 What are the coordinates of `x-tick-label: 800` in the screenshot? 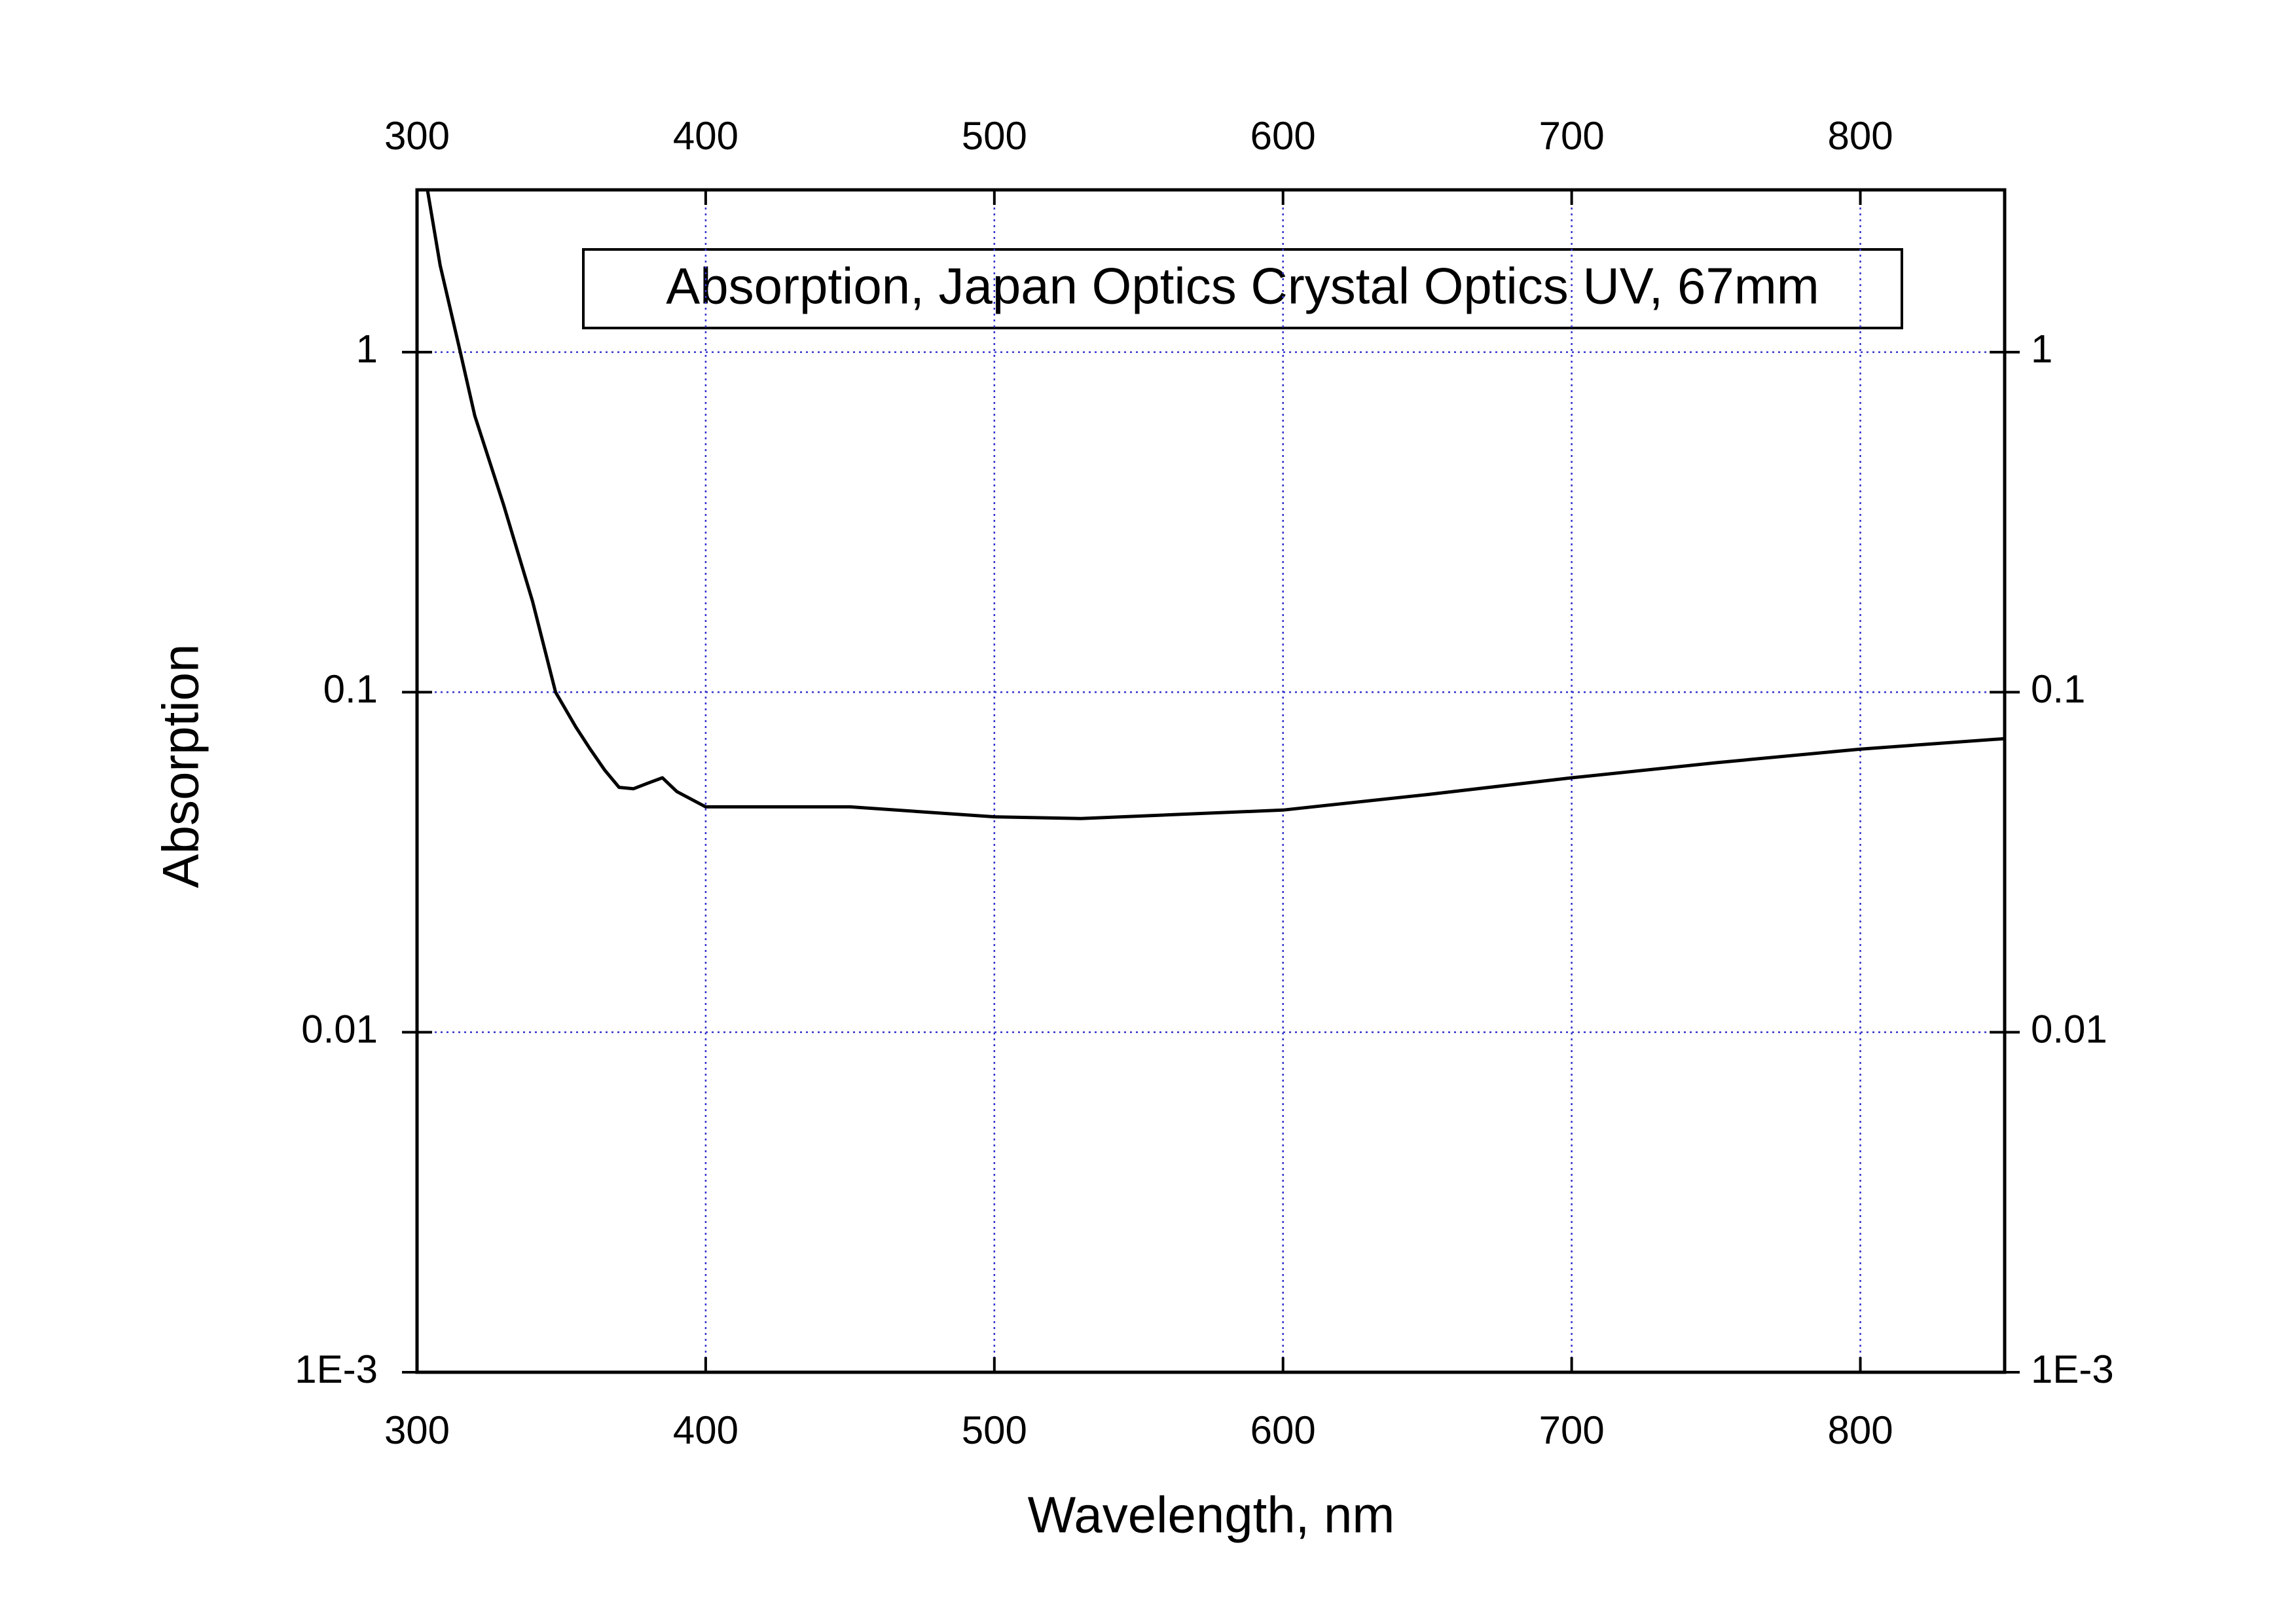 It's located at (1860, 1430).